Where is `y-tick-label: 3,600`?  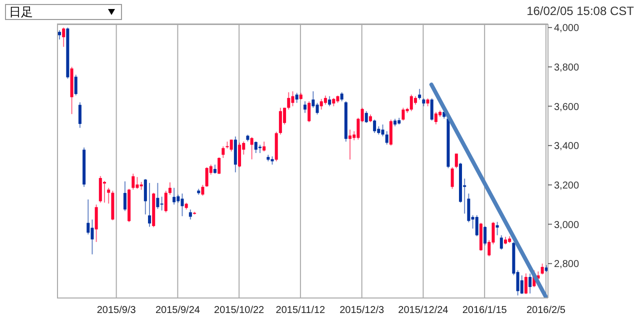
y-tick-label: 3,600 is located at coordinates (567, 107).